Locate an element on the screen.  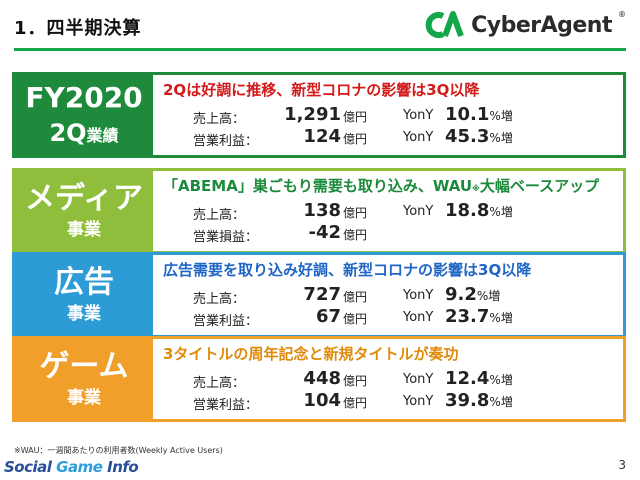
tag-sub: 2Q業績 is located at coordinates (84, 133).